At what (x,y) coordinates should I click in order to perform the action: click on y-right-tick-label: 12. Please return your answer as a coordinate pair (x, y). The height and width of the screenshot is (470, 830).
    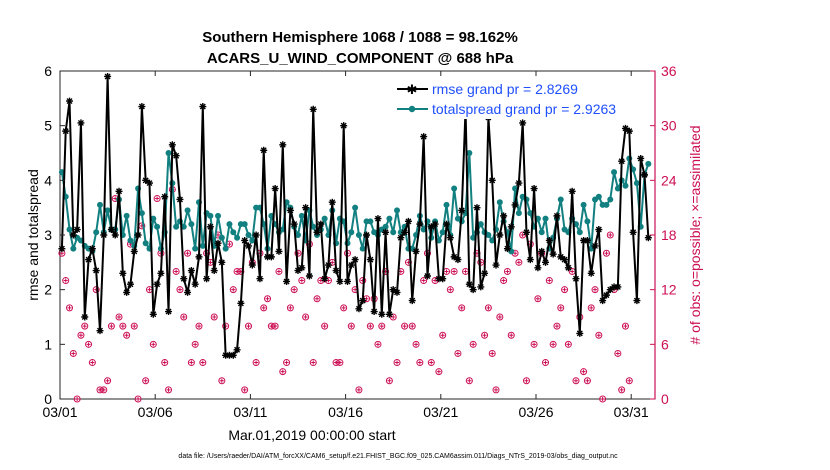
    Looking at the image, I should click on (669, 290).